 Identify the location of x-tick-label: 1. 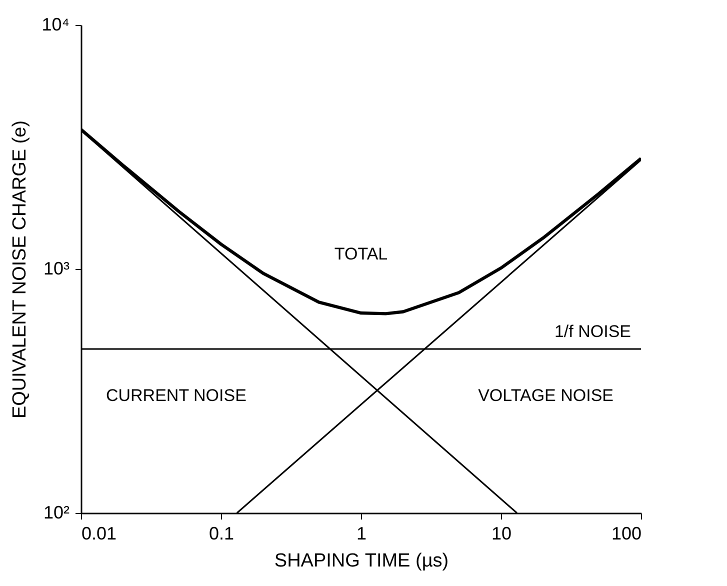
(361, 534).